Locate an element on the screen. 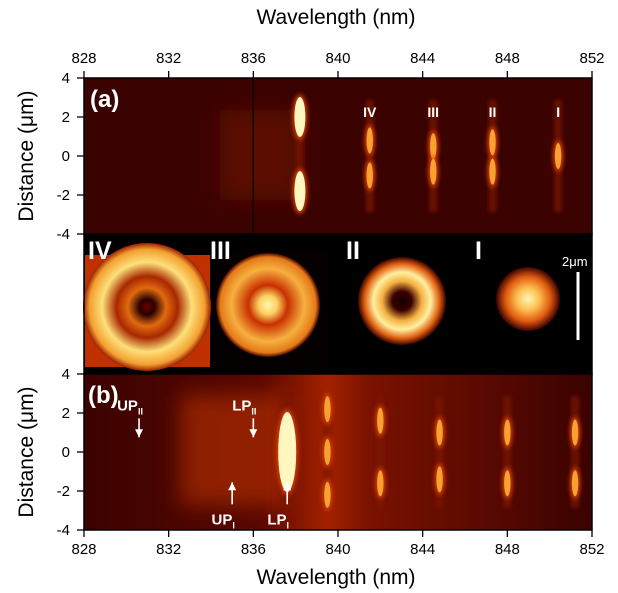  panel-a-line-label: II is located at coordinates (493, 112).